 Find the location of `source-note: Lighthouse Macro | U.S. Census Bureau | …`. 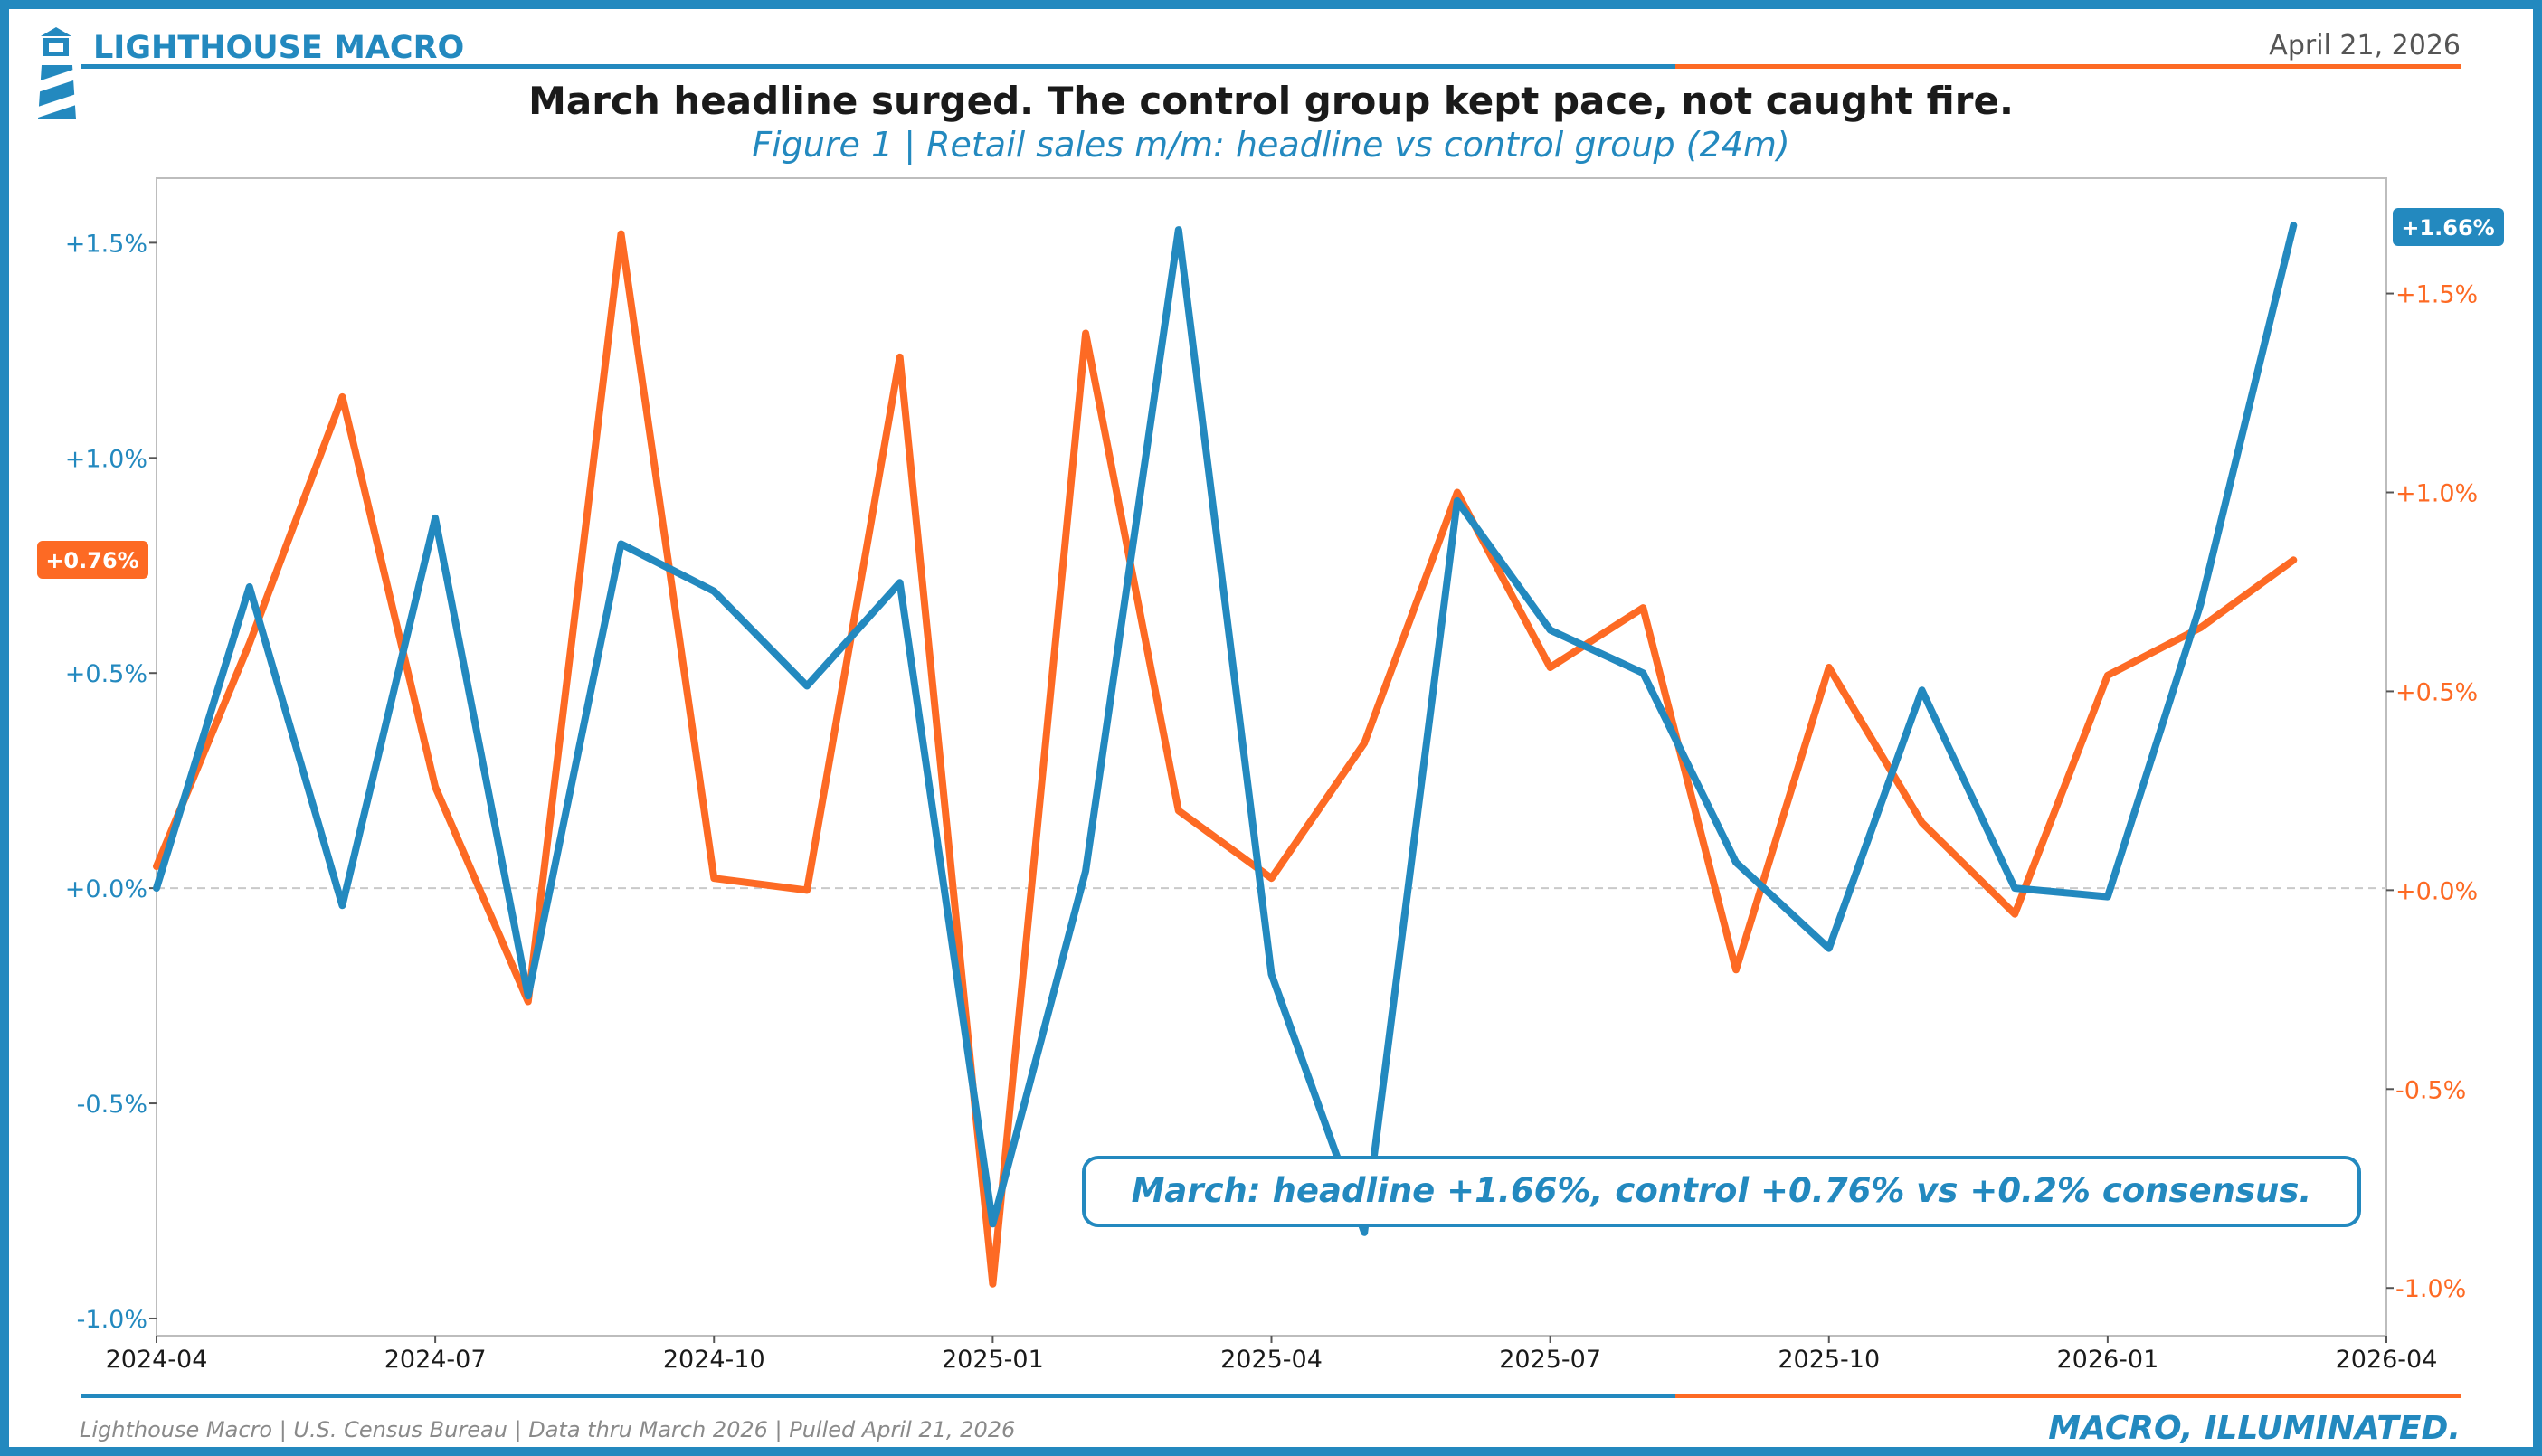

source-note: Lighthouse Macro | U.S. Census Bureau | … is located at coordinates (547, 1429).